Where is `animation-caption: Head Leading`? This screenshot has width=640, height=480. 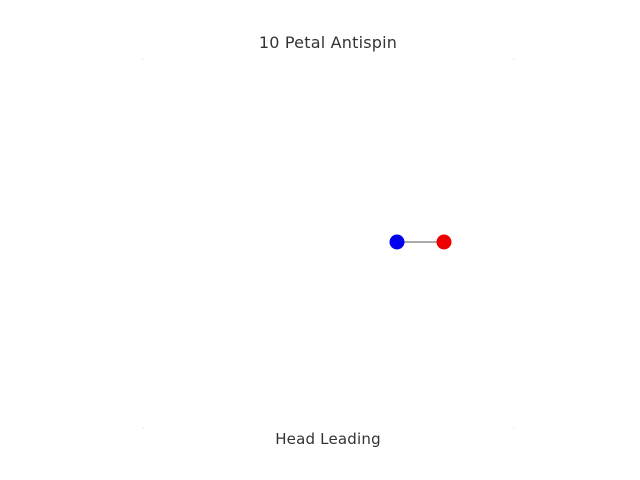 animation-caption: Head Leading is located at coordinates (328, 439).